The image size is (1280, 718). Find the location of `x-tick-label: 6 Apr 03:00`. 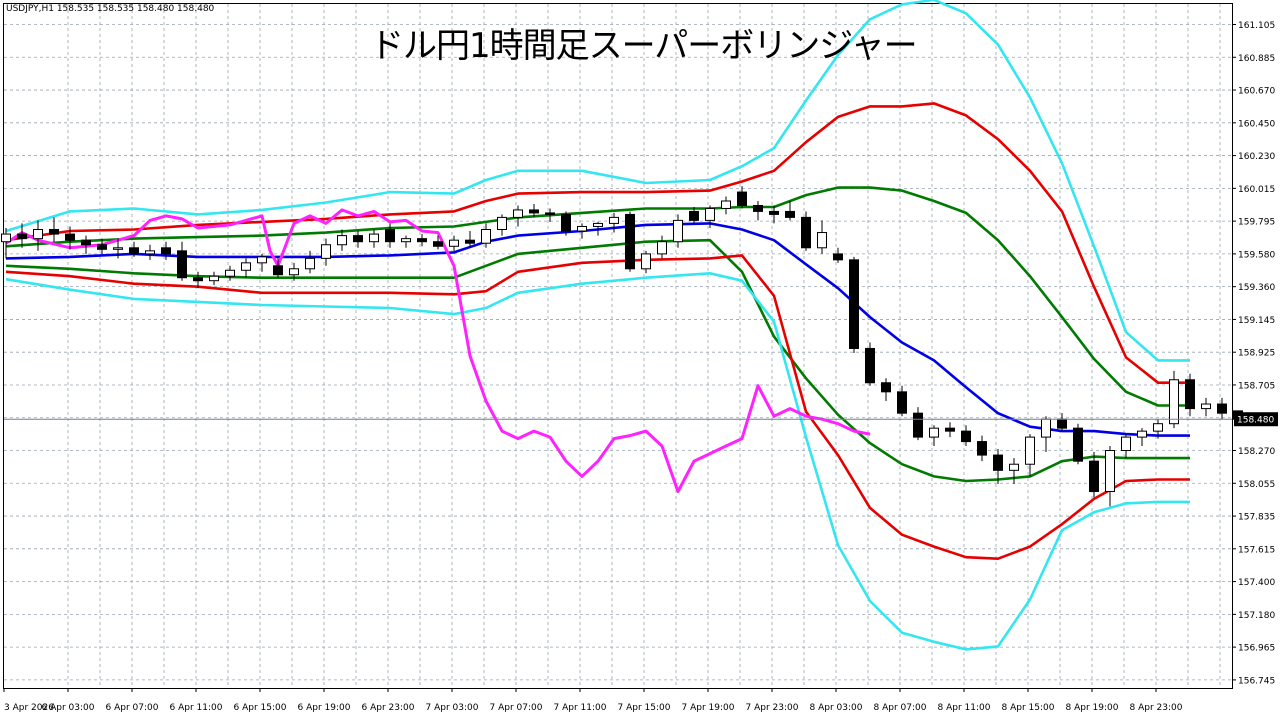

x-tick-label: 6 Apr 03:00 is located at coordinates (68, 708).